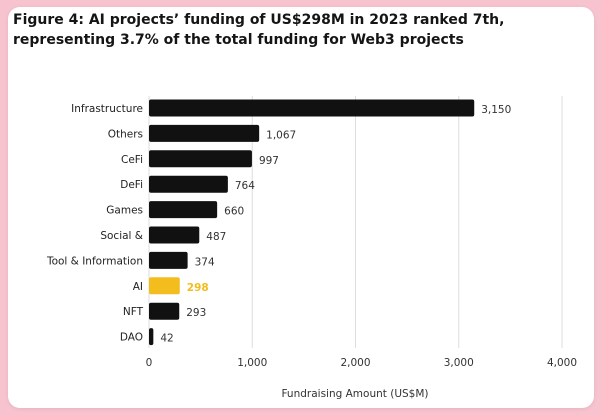 The width and height of the screenshot is (602, 415). Describe the element at coordinates (151, 337) in the screenshot. I see `bar-dao` at that location.